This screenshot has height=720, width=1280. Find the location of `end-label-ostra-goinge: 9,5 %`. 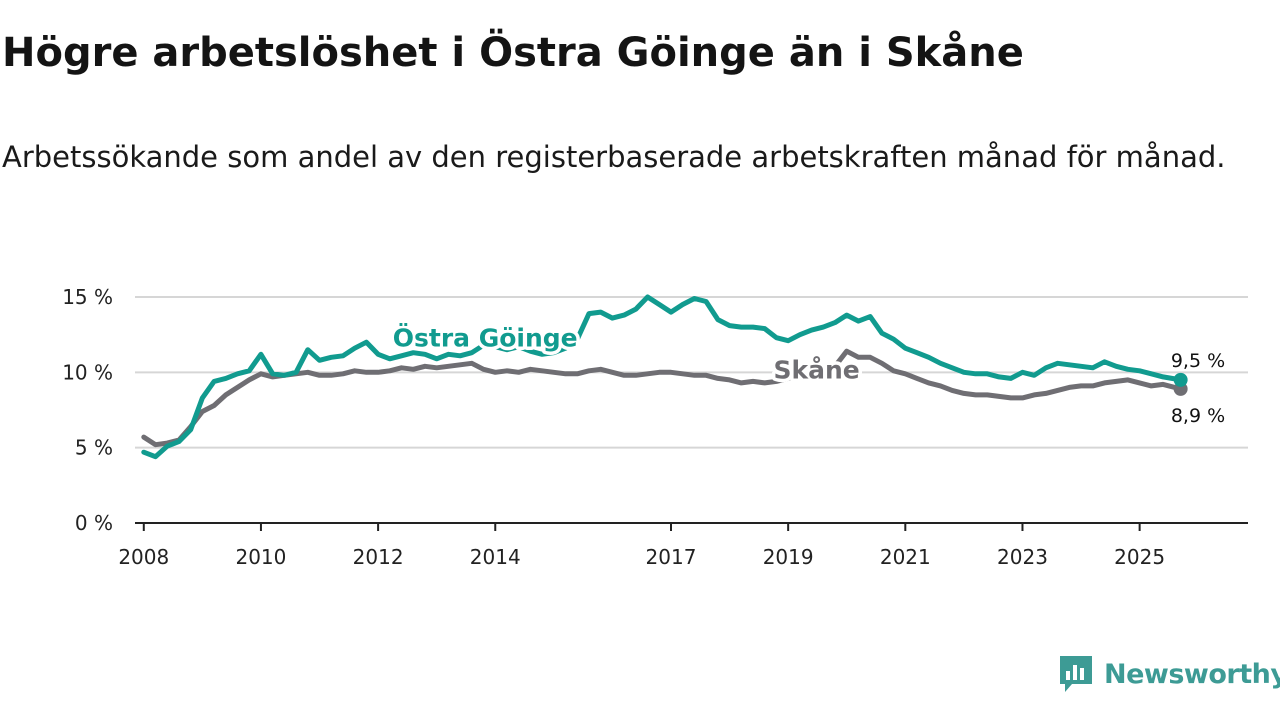

end-label-ostra-goinge: 9,5 % is located at coordinates (1198, 361).